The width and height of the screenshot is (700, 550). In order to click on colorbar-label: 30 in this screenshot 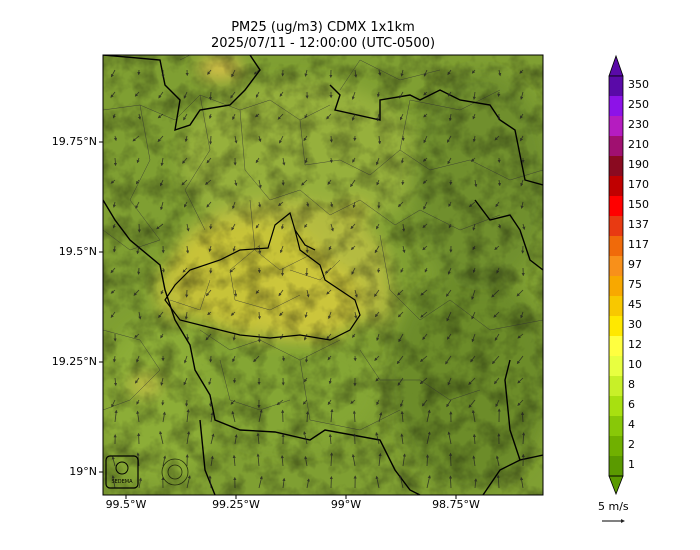, I will do `click(635, 324)`.